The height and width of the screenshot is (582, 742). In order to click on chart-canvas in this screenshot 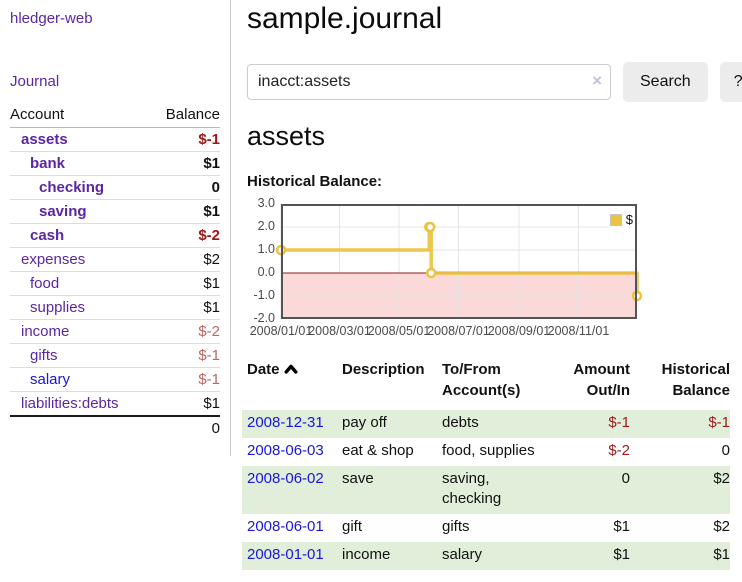, I will do `click(459, 261)`.